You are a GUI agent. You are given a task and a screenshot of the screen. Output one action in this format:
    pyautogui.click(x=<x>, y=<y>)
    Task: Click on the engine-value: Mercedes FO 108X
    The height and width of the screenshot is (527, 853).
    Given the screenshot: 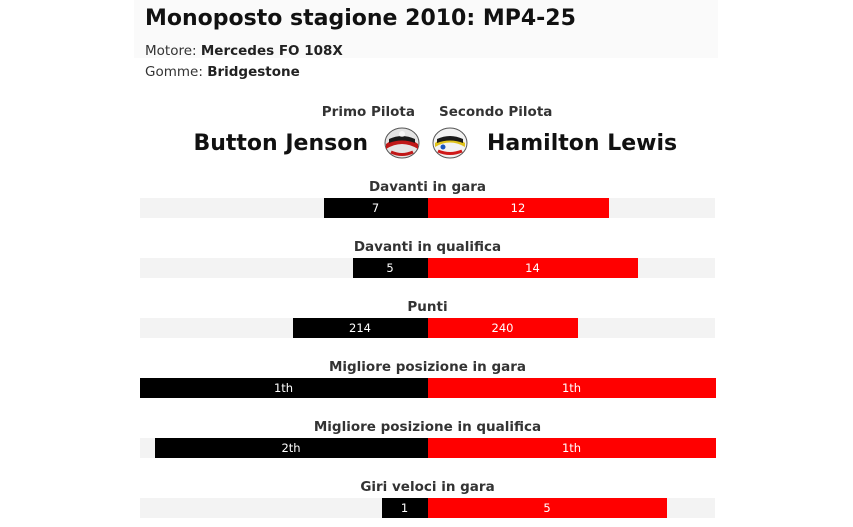 What is the action you would take?
    pyautogui.click(x=271, y=51)
    